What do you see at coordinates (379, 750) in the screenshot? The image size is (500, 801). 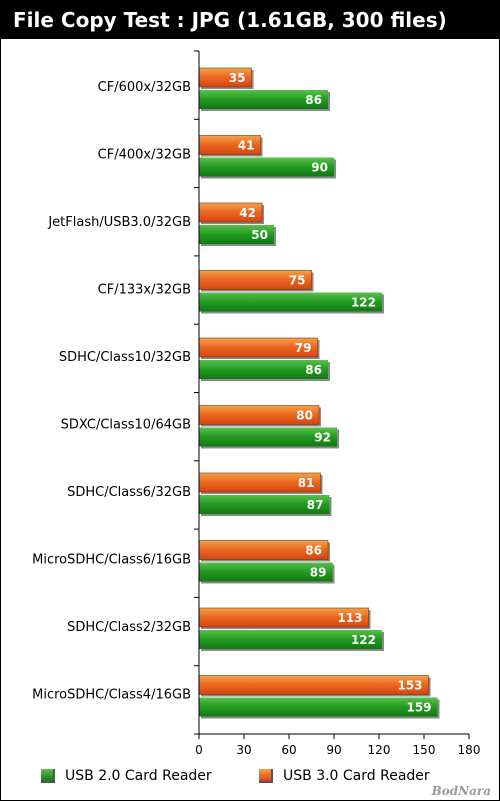 I see `x-tick-label: 120` at bounding box center [379, 750].